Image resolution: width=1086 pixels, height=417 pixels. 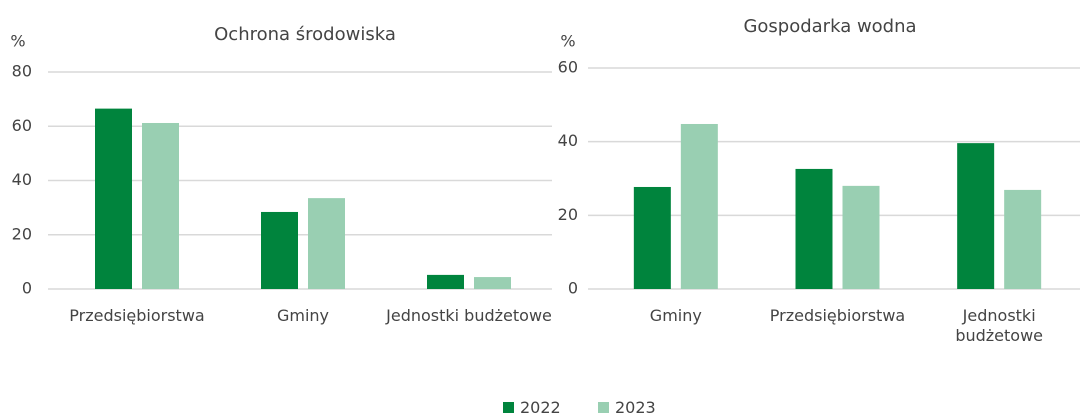 I want to click on y-tick-label: 80, so click(x=22, y=71).